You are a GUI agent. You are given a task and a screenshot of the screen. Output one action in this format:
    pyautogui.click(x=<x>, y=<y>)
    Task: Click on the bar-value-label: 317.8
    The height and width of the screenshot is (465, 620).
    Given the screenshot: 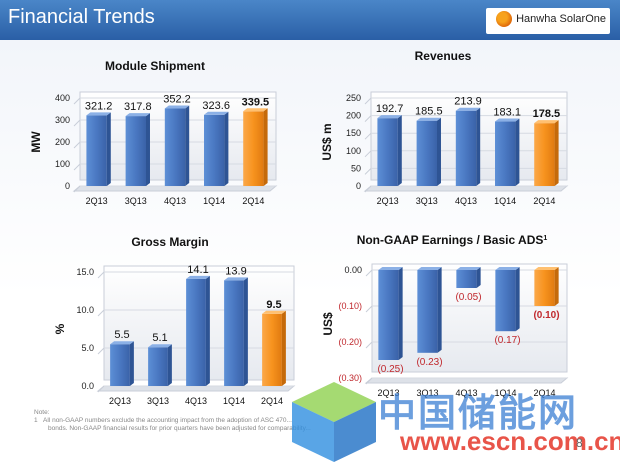 What is the action you would take?
    pyautogui.click(x=138, y=107)
    